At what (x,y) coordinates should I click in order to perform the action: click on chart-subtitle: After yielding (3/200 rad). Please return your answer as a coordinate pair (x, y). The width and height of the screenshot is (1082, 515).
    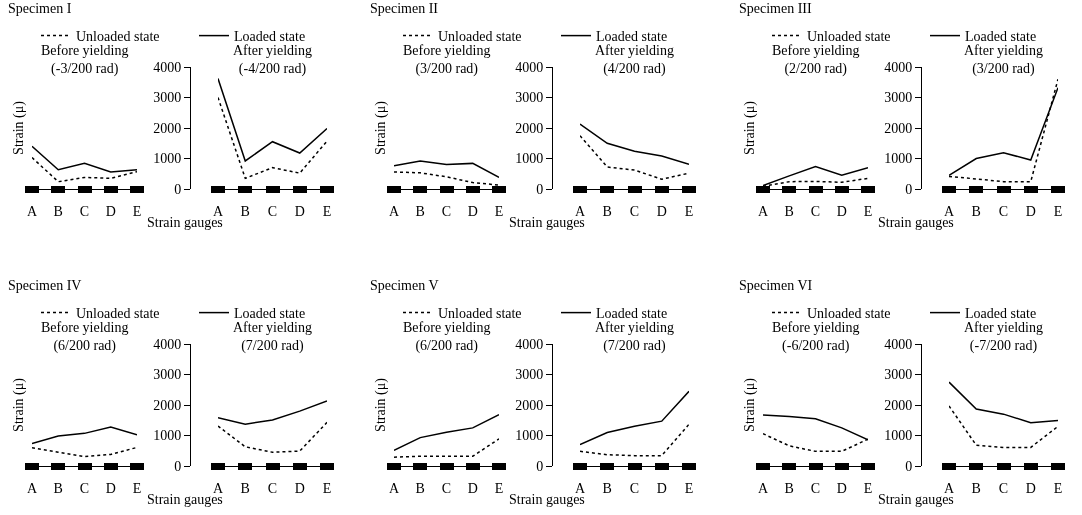
    Looking at the image, I should click on (1003, 60).